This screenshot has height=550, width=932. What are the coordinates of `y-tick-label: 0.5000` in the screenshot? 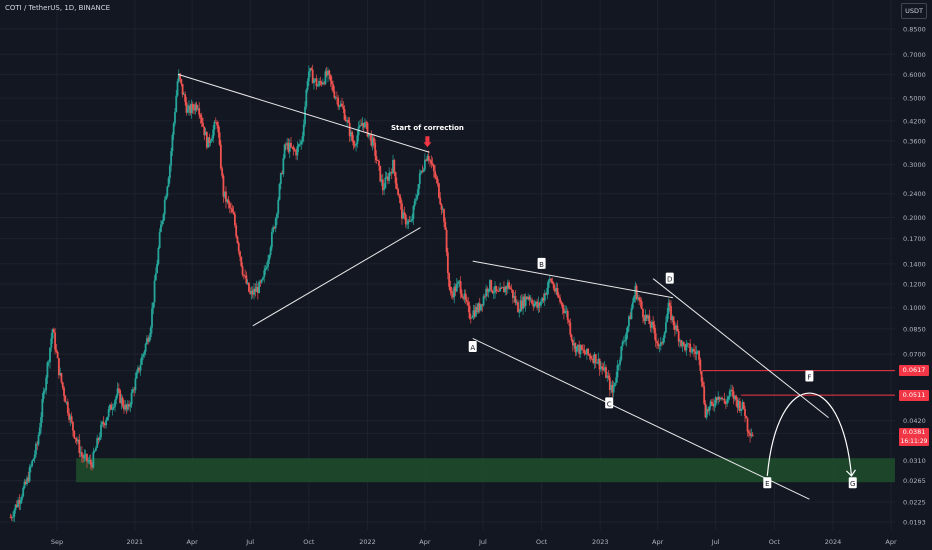 It's located at (914, 99).